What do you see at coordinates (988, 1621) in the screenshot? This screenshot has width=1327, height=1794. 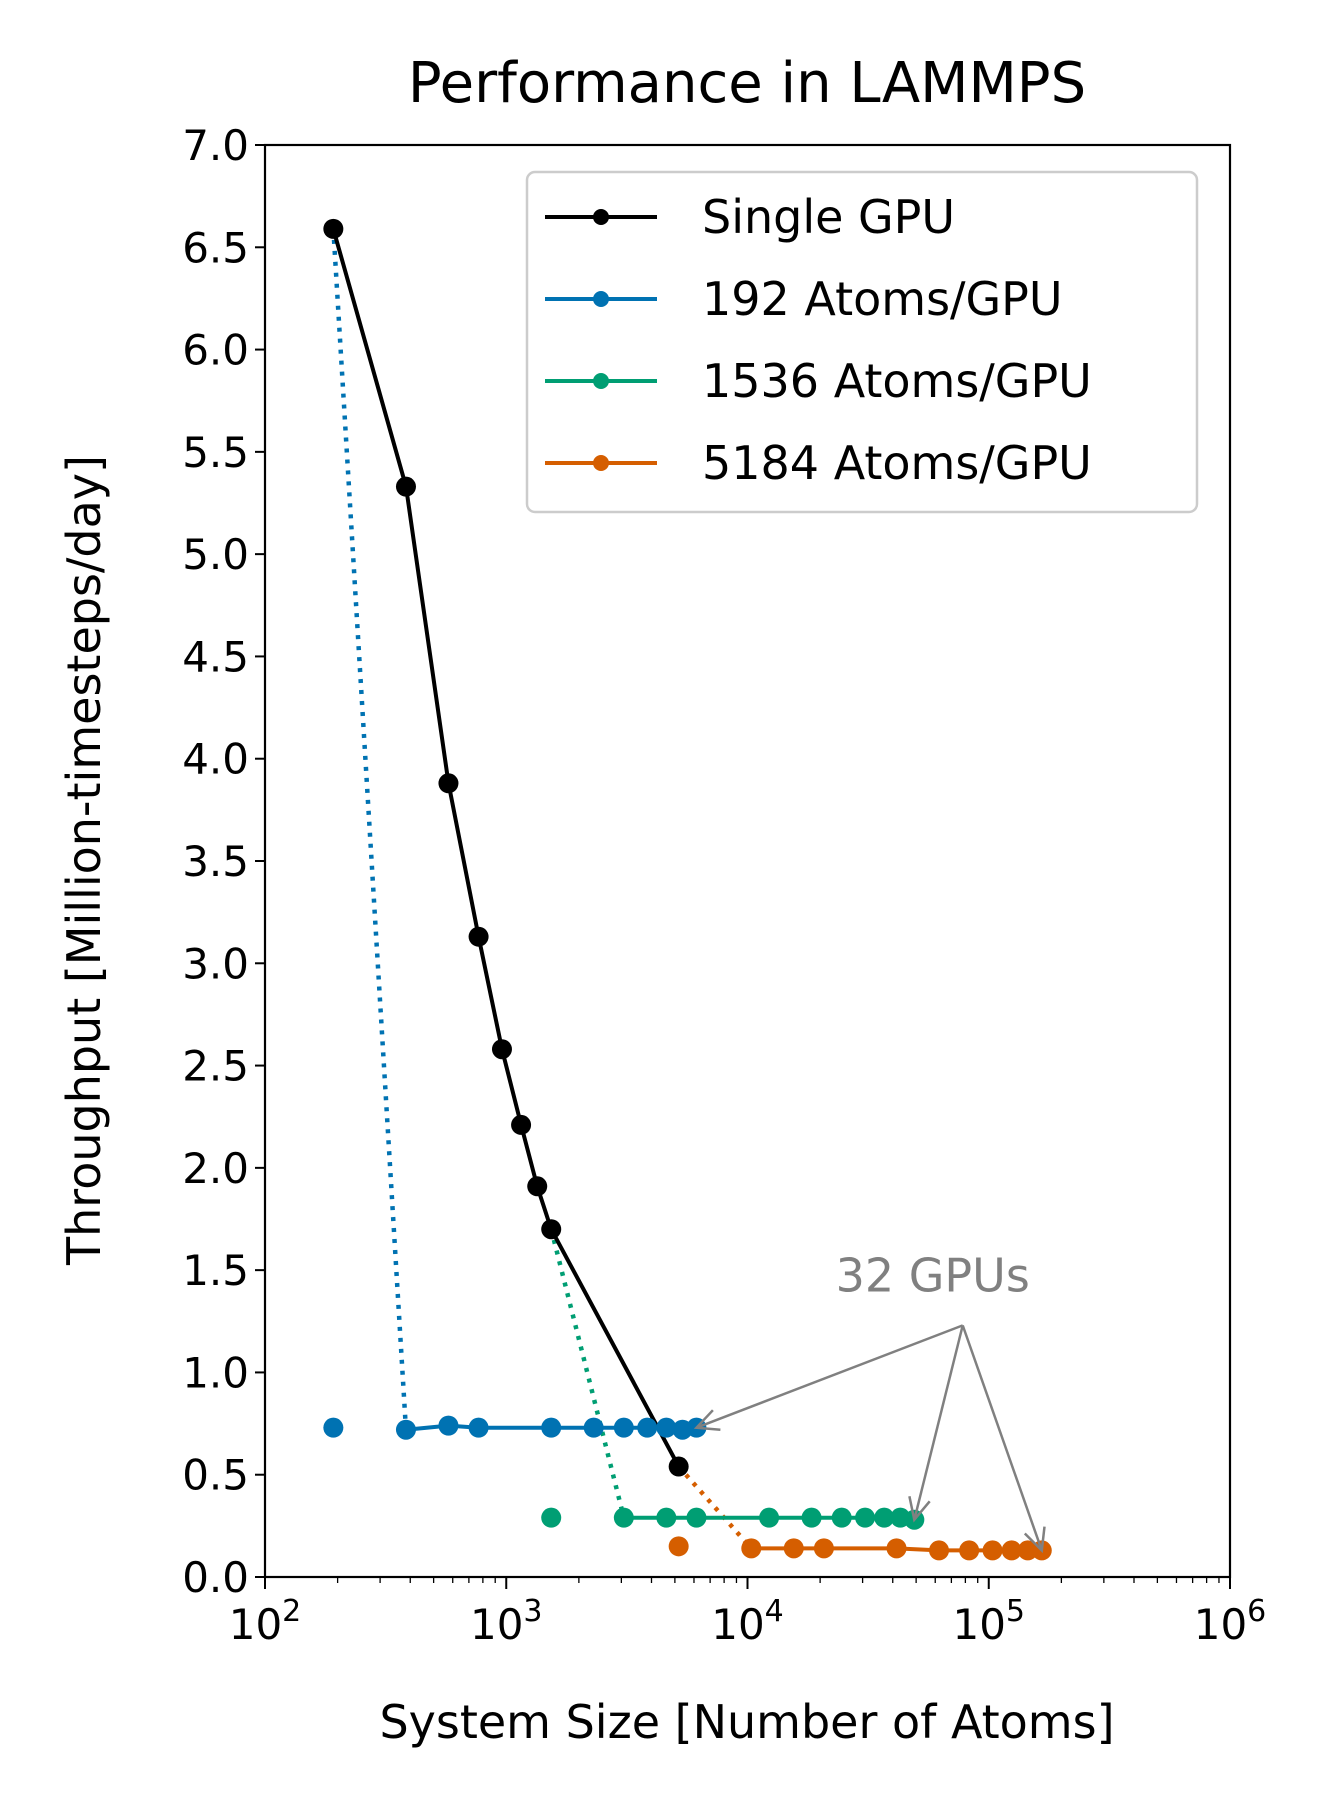 I see `x-tick-label: 10⁵` at bounding box center [988, 1621].